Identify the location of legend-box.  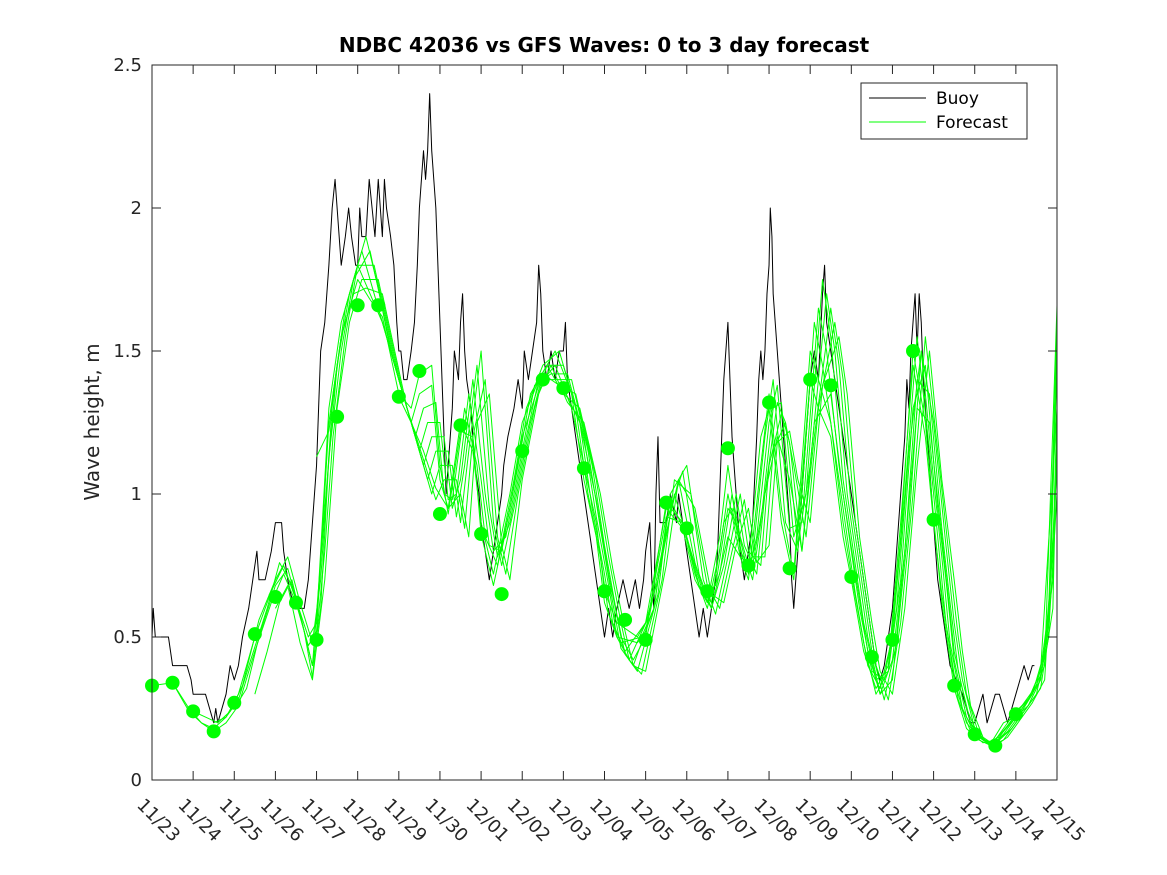
(944, 111).